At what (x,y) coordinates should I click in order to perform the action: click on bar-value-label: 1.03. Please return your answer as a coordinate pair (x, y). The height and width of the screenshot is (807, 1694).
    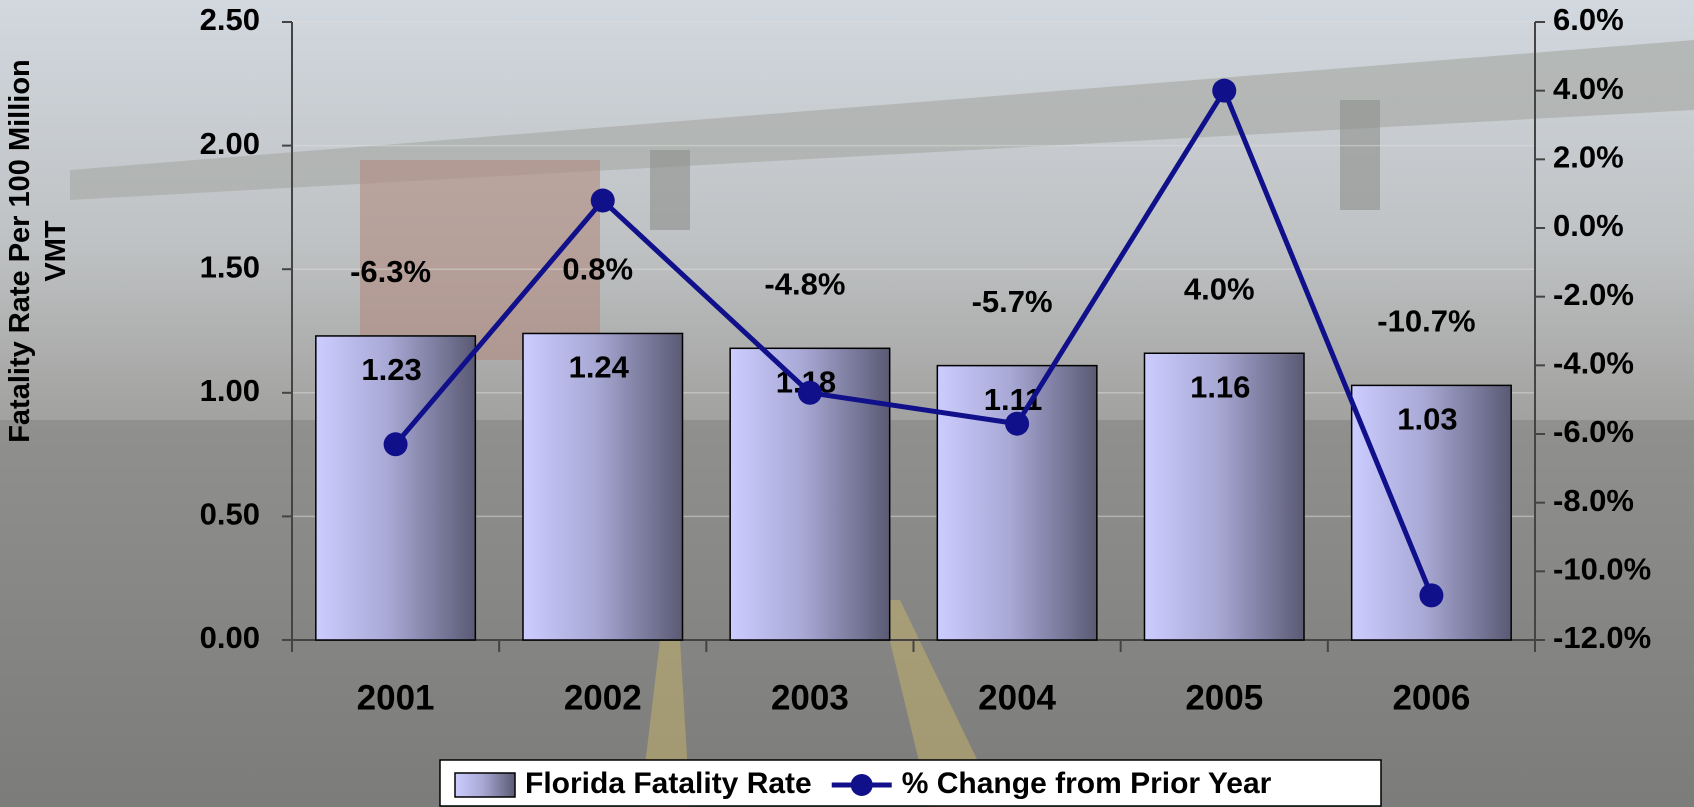
    Looking at the image, I should click on (1427, 419).